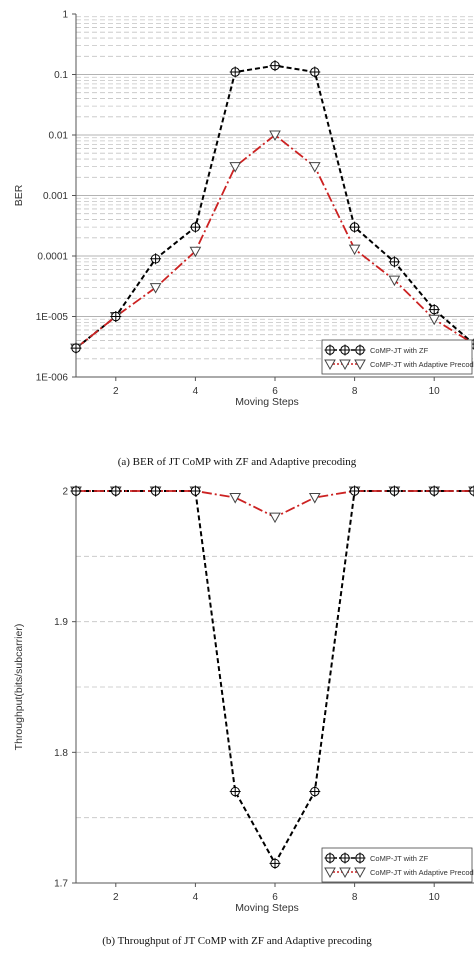  Describe the element at coordinates (61, 75) in the screenshot. I see `y-tick-label: 0.1` at that location.